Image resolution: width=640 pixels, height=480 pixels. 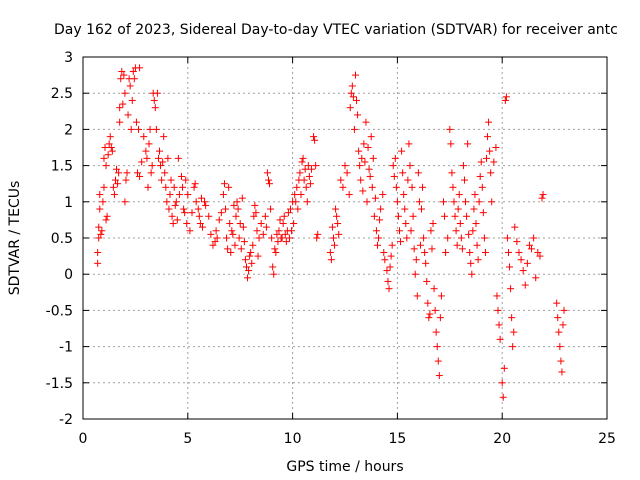 I want to click on y-tick-label: 0.5, so click(x=62, y=239).